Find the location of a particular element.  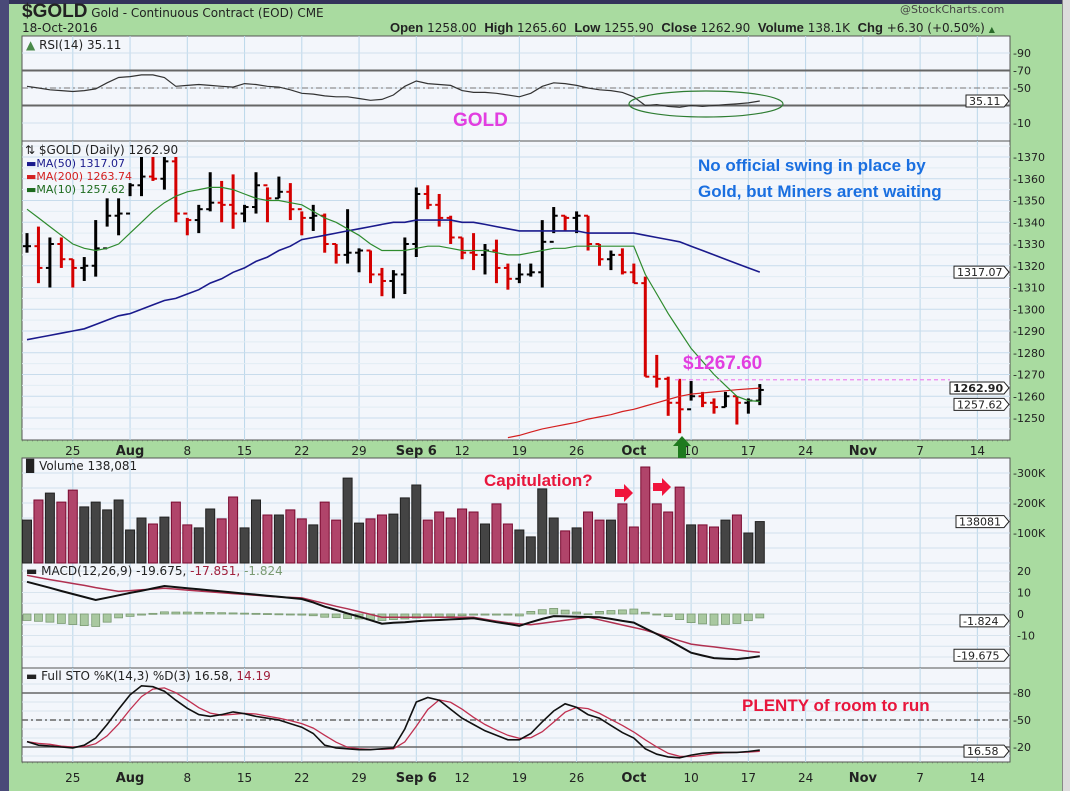

date-label-bottom: 22 is located at coordinates (301, 778).